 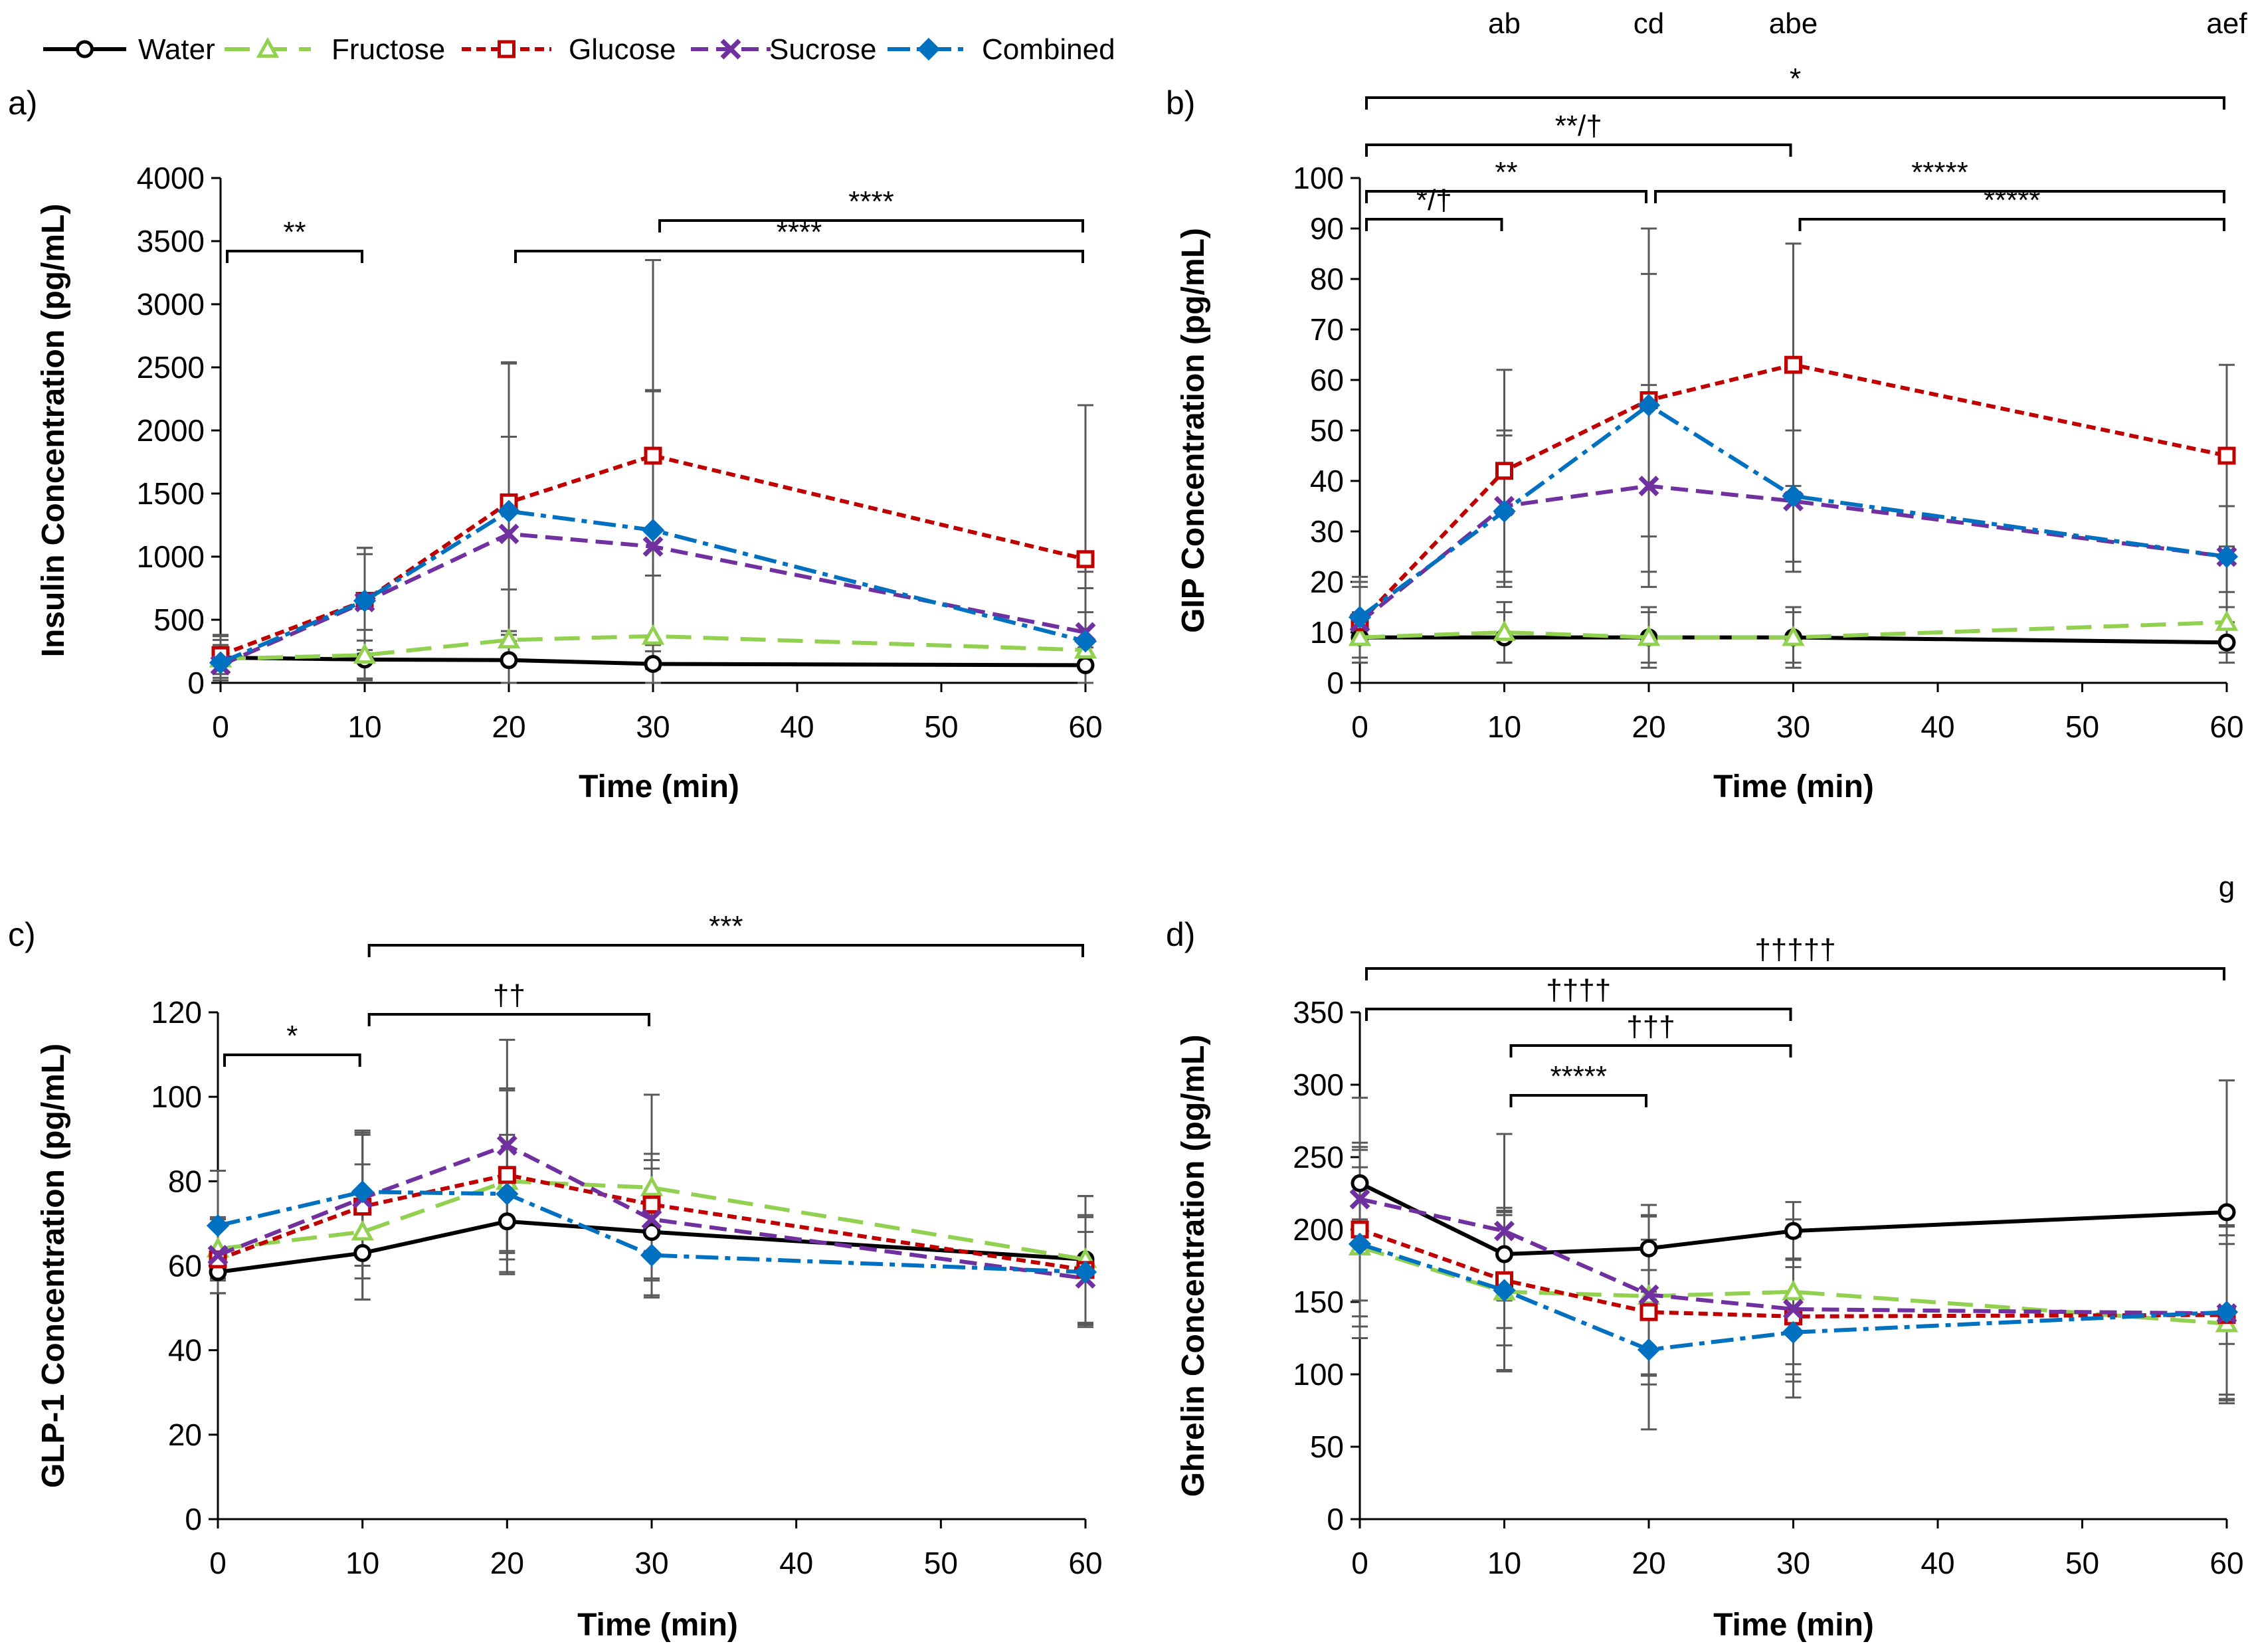 I want to click on error-bars, so click(x=653, y=471).